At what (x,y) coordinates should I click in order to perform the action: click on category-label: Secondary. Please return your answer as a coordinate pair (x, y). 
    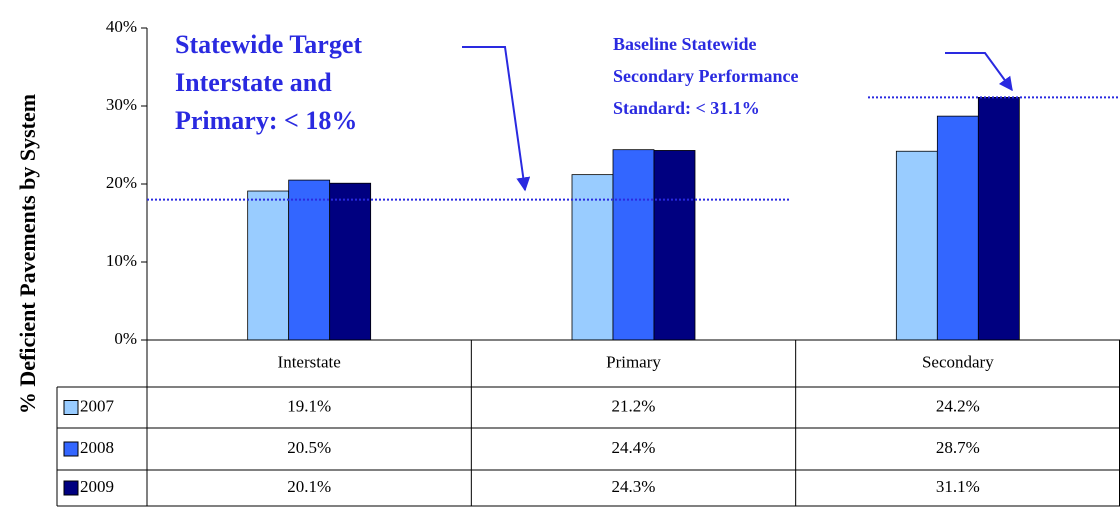
    Looking at the image, I should click on (958, 361).